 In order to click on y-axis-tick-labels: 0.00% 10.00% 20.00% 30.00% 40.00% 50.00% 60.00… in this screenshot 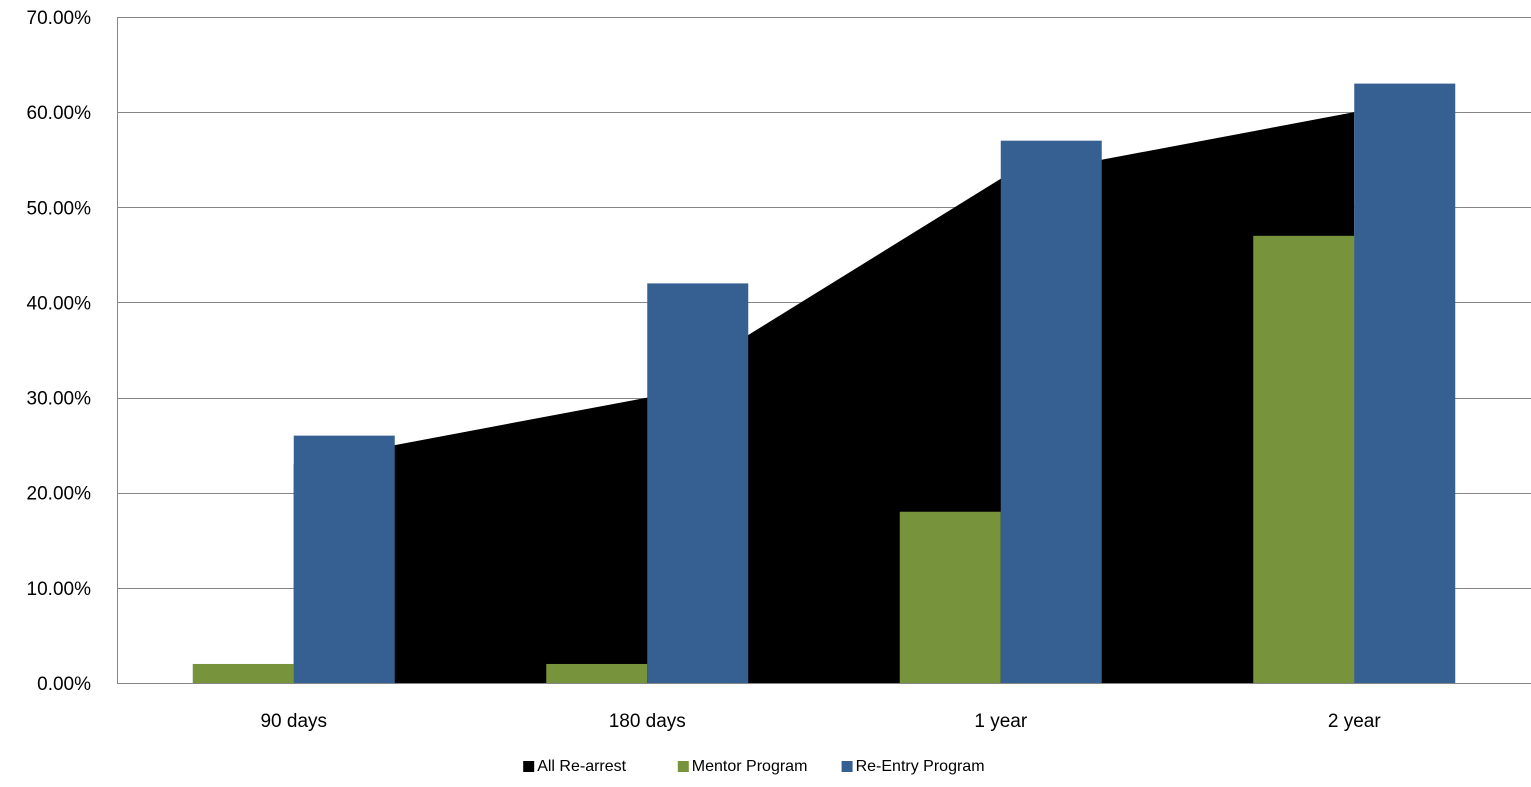, I will do `click(59, 351)`.